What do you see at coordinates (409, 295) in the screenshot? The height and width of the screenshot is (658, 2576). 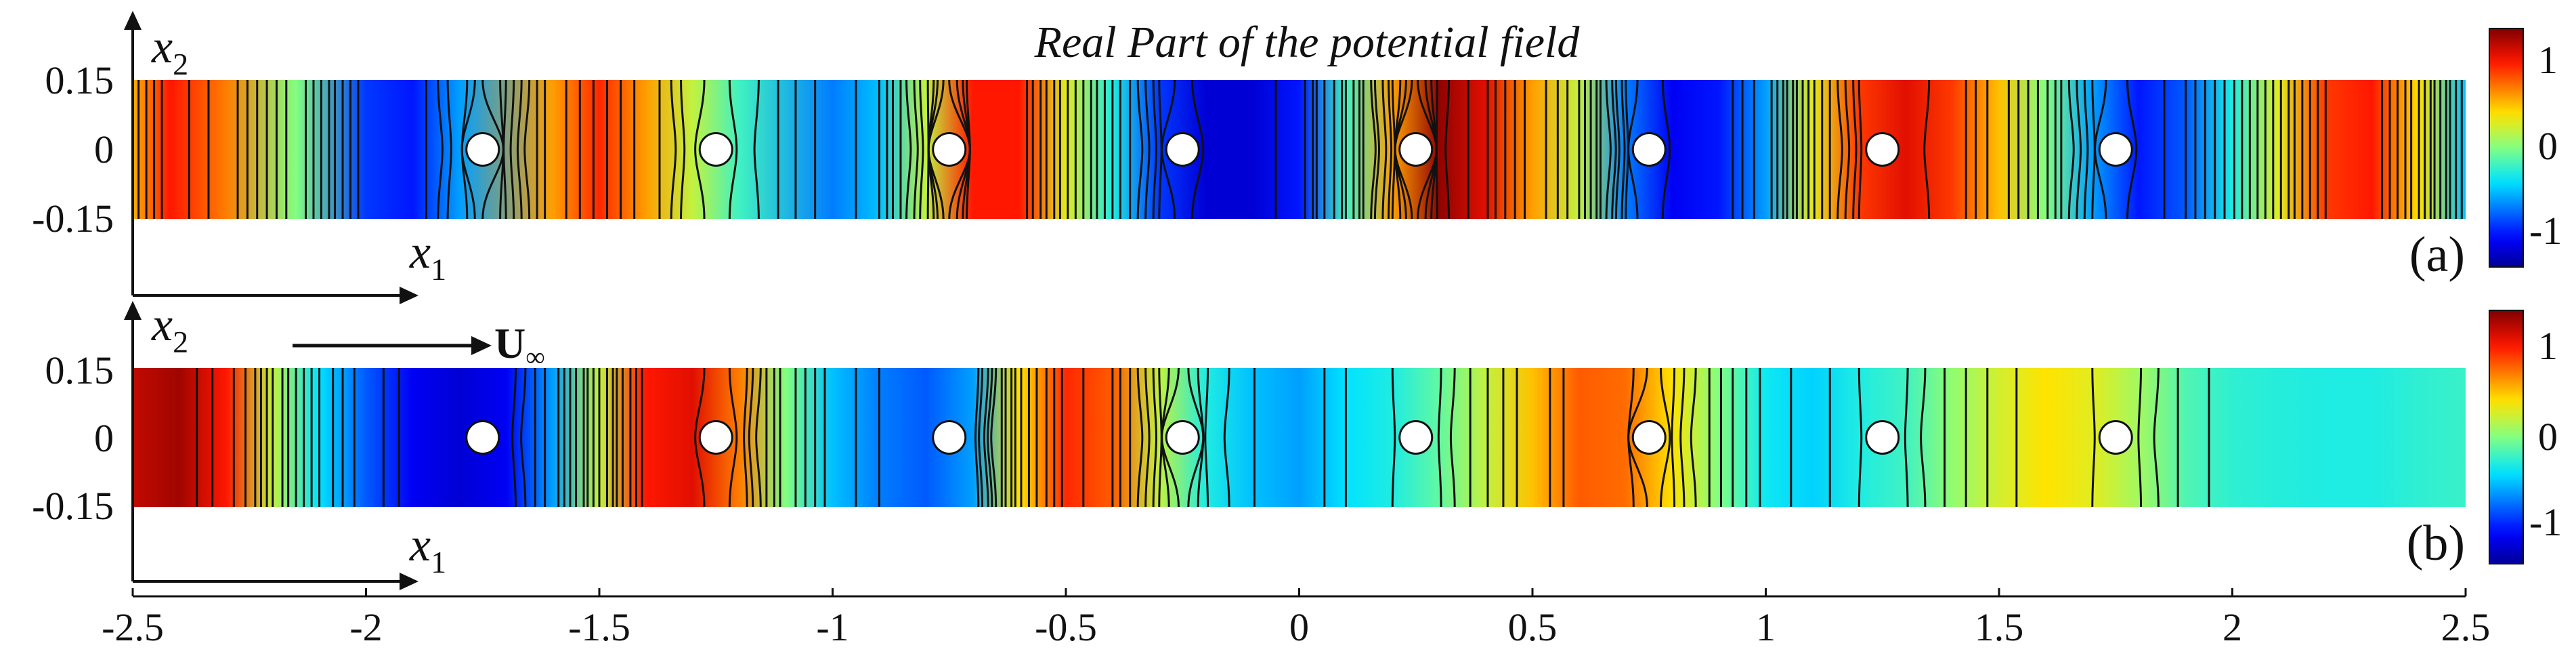 I see `x-axis-arrow-a` at bounding box center [409, 295].